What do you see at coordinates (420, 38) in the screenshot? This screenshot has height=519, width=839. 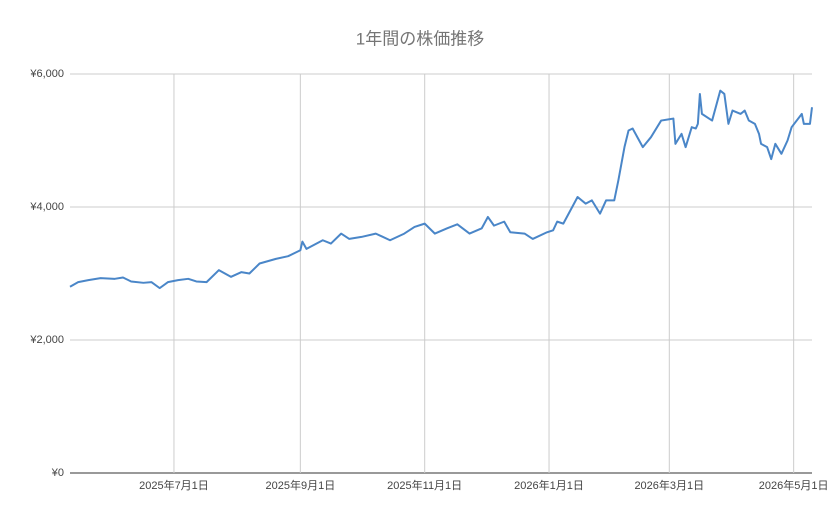 I see `chart-title: 1年間の株価推移` at bounding box center [420, 38].